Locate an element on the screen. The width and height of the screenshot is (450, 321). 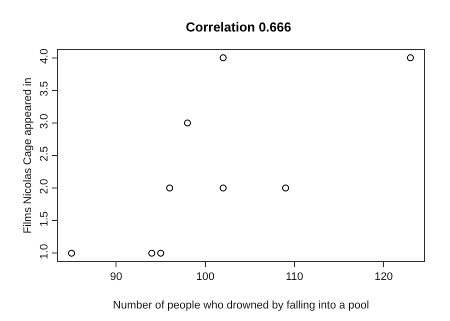
y-tick-label: 2.0 is located at coordinates (44, 186).